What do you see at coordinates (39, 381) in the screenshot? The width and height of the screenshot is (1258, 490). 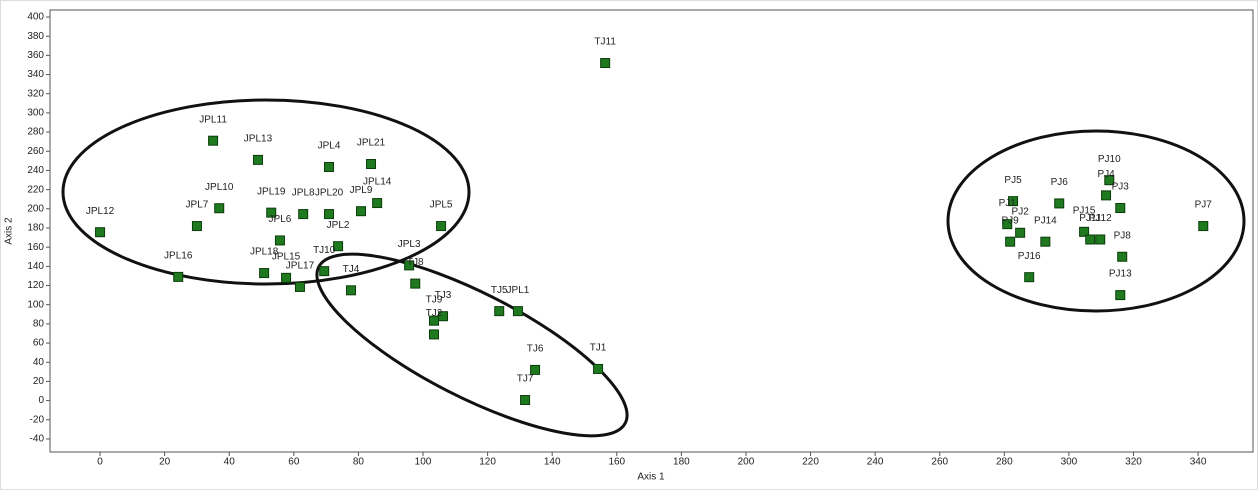 I see `y-tick-label: 20` at bounding box center [39, 381].